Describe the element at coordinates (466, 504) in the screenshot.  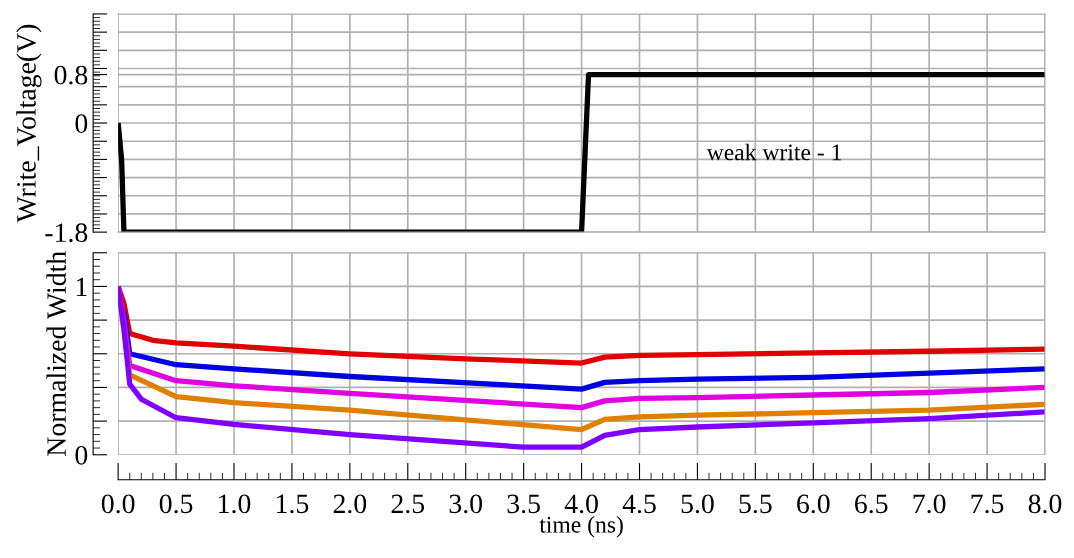
I see `x-tick-label: 3.0` at that location.